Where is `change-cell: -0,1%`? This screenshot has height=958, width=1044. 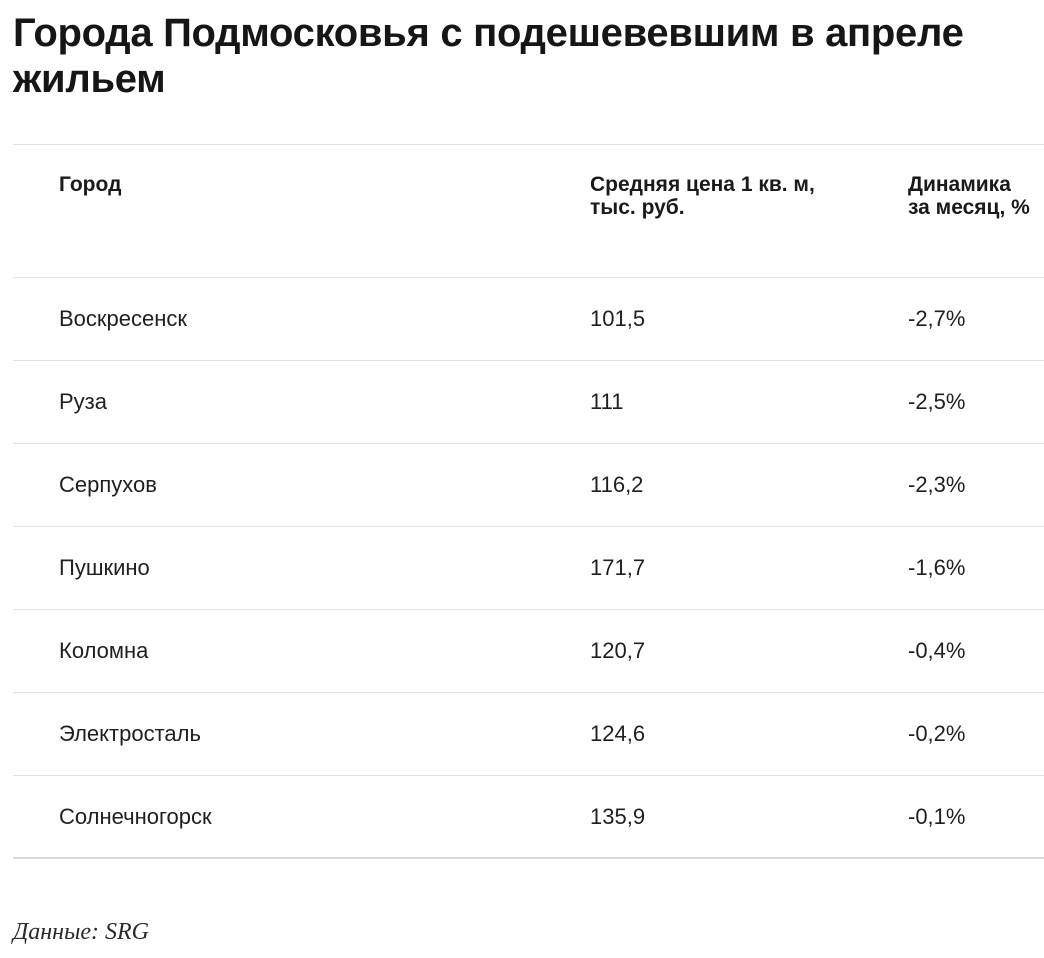 change-cell: -0,1% is located at coordinates (937, 816).